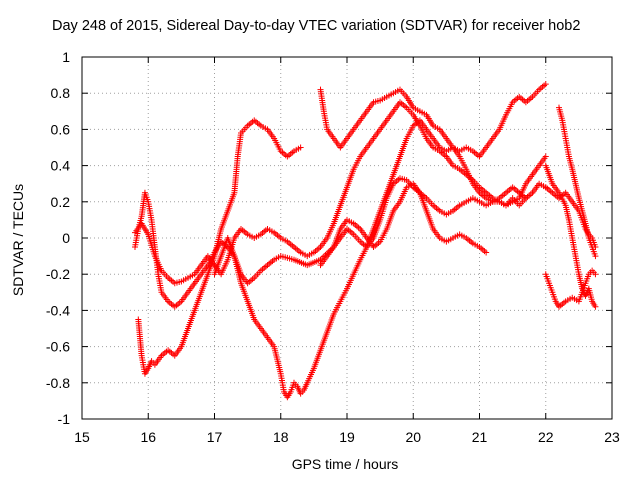  I want to click on series-track-g, so click(570, 288).